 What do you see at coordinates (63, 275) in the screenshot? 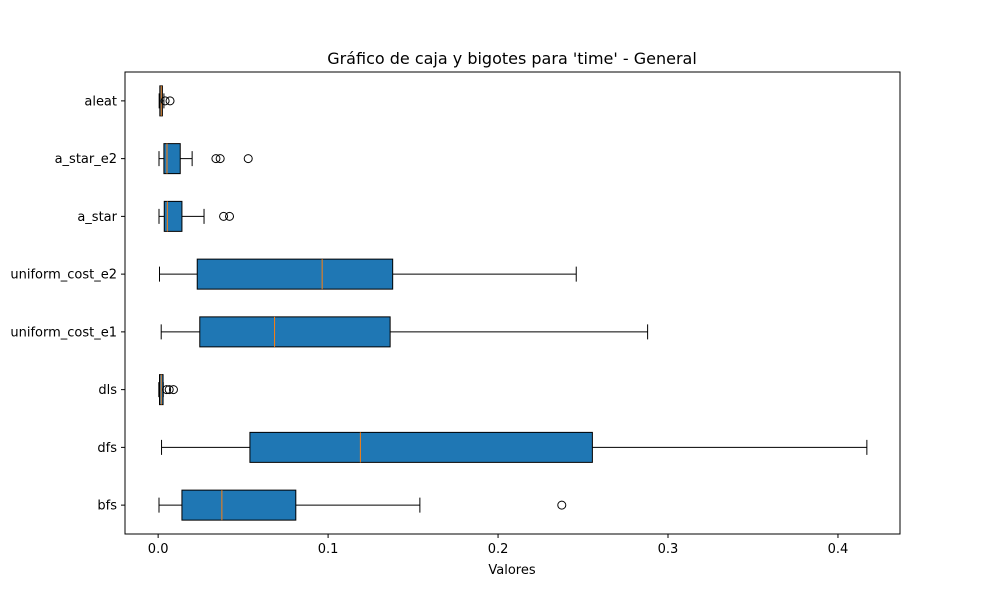
I see `y-tick-label: uniform_cost_e2` at bounding box center [63, 275].